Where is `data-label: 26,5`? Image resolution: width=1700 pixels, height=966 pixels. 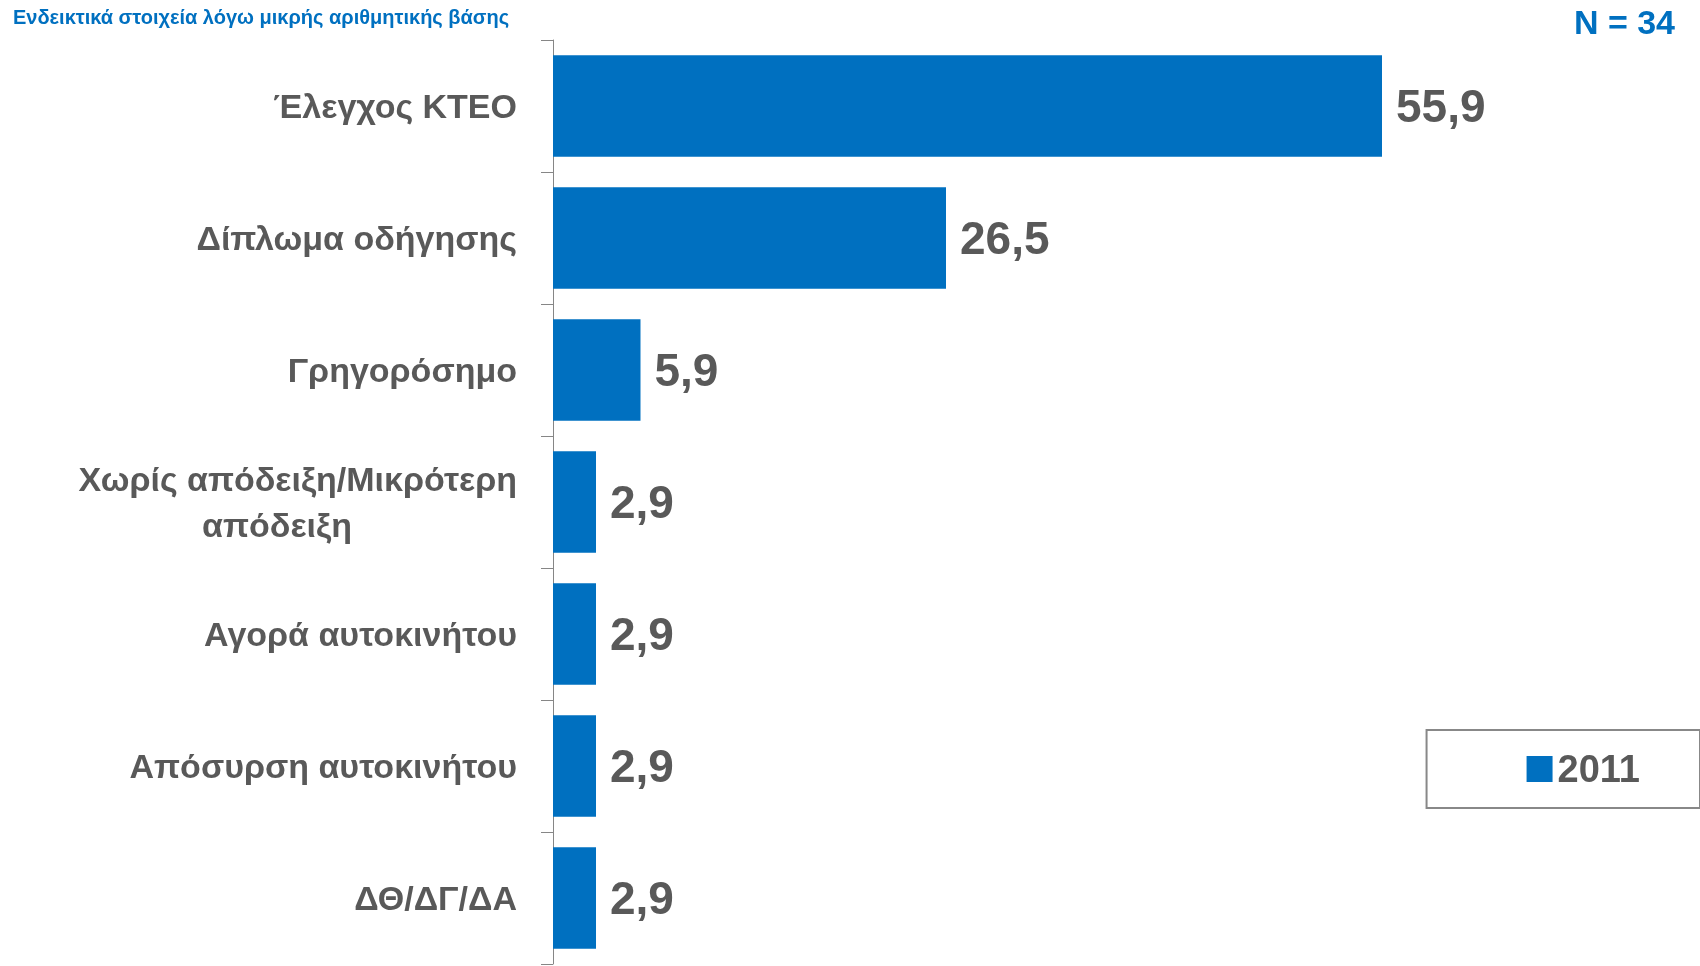 data-label: 26,5 is located at coordinates (1005, 238).